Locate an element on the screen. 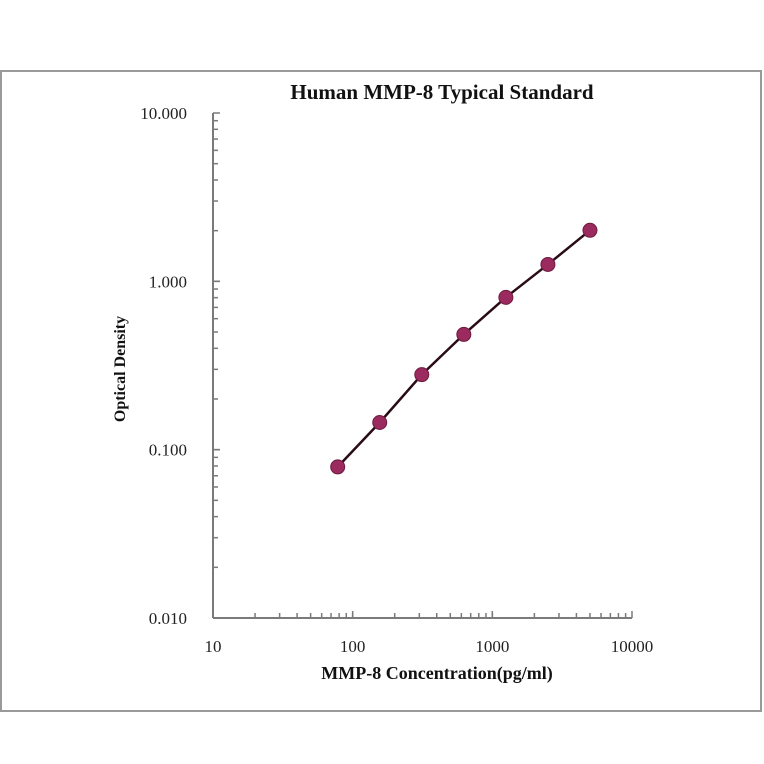 This screenshot has width=764, height=764. x-tick-label: 10 is located at coordinates (213, 646).